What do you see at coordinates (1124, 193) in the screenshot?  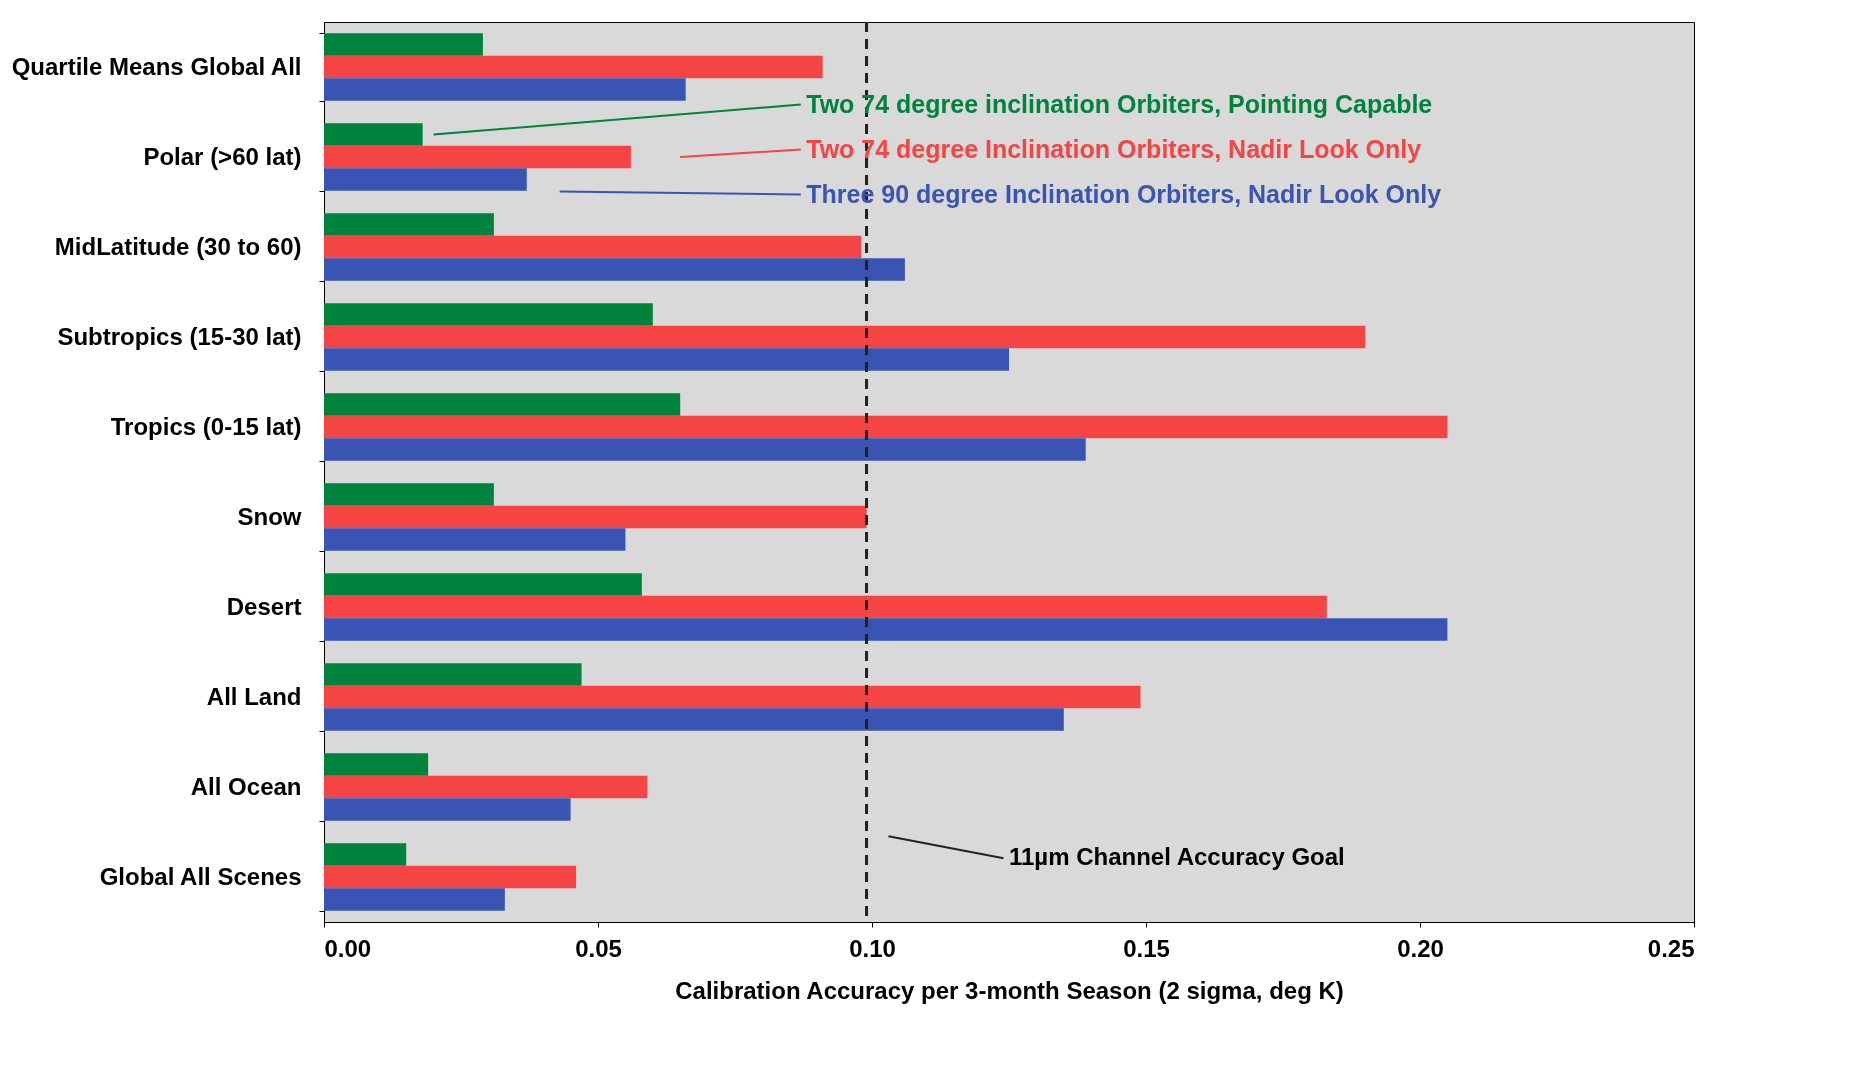 I see `text: Three 90 degree Inclination Orbiters, Nadir Look Only` at bounding box center [1124, 193].